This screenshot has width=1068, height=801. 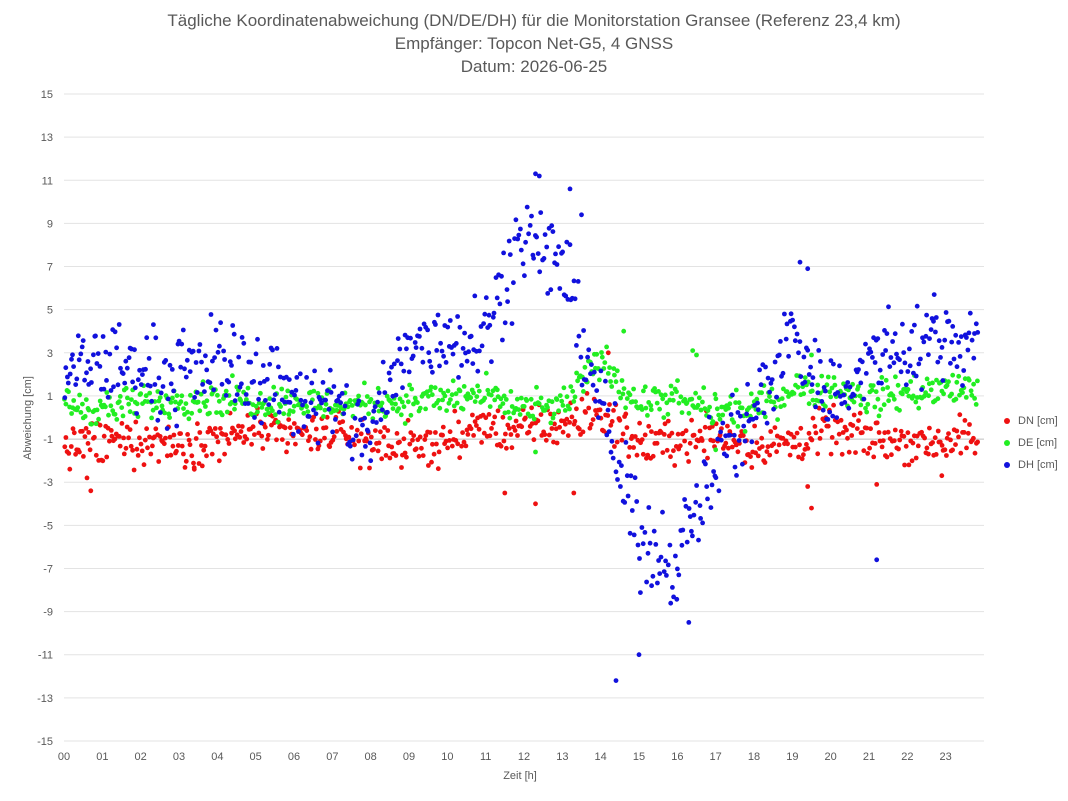 What do you see at coordinates (141, 757) in the screenshot?
I see `x-tick-label: 02` at bounding box center [141, 757].